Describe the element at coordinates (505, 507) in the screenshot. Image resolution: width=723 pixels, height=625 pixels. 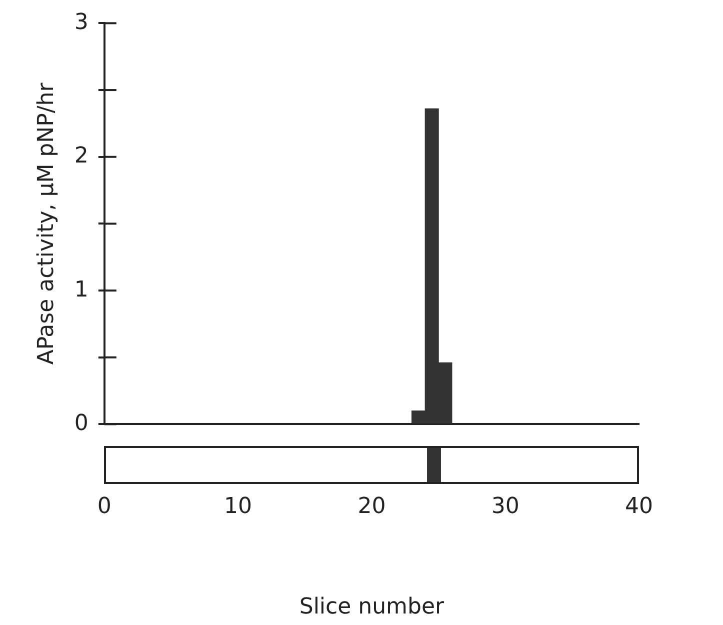
I see `x-tick-label: 30` at that location.